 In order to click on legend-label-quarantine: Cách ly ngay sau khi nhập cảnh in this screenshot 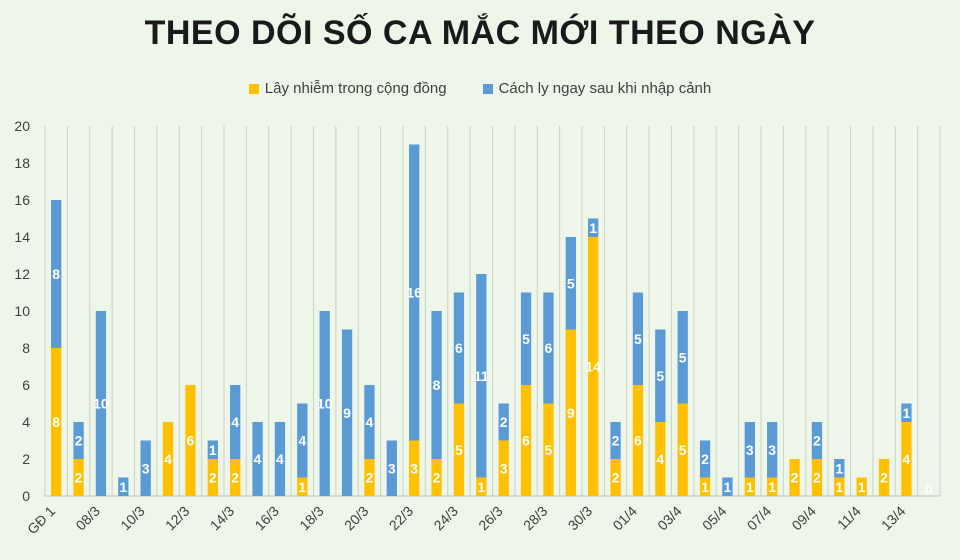, I will do `click(605, 88)`.